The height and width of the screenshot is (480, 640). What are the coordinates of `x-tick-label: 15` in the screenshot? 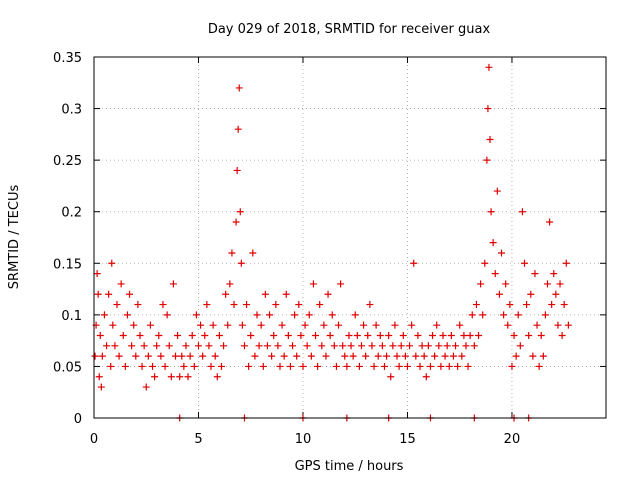 It's located at (407, 439).